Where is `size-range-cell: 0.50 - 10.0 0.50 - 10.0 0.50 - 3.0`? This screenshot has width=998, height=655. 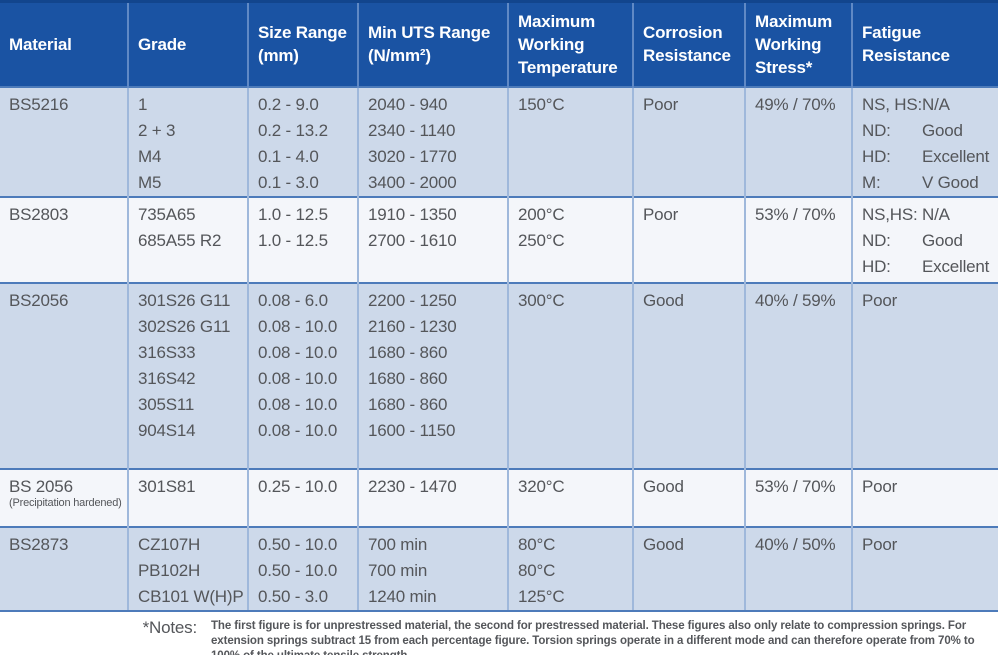
size-range-cell: 0.50 - 10.0 0.50 - 10.0 0.50 - 3.0 is located at coordinates (302, 568).